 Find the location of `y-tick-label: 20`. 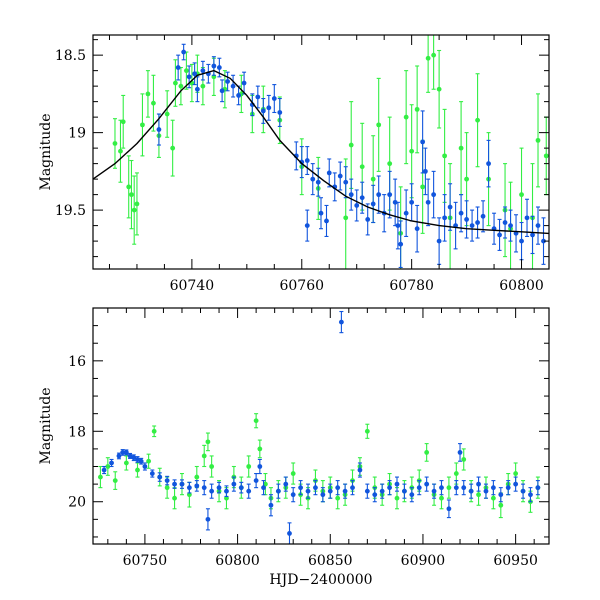

y-tick-label: 20 is located at coordinates (77, 503).